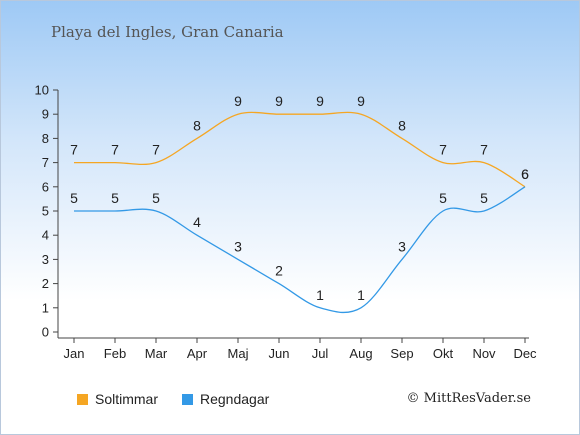 This screenshot has width=580, height=435. Describe the element at coordinates (115, 353) in the screenshot. I see `x-tick-label: Feb` at that location.